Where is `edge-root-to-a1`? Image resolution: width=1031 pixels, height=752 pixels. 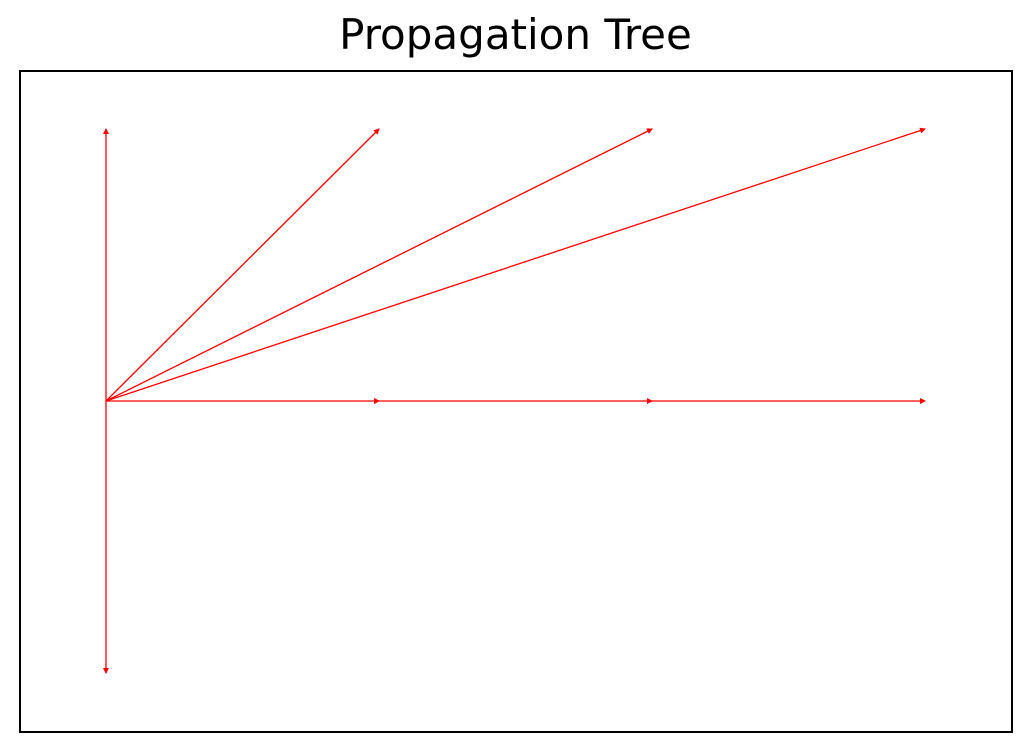
edge-root-to-a1 is located at coordinates (242, 265).